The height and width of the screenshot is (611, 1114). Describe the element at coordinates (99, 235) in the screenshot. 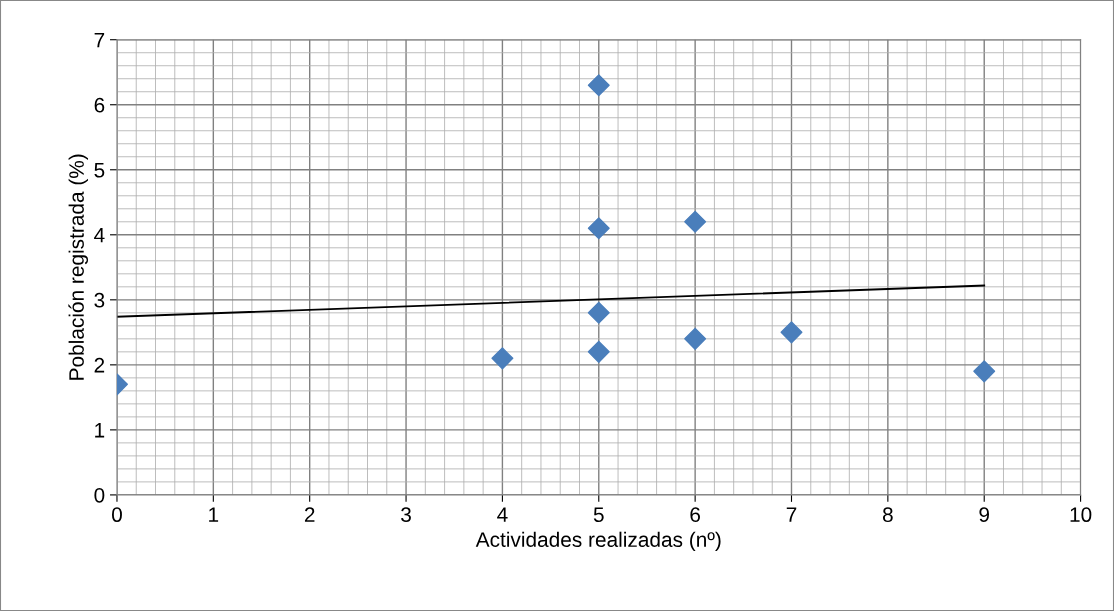

I see `y-tick-label: 4` at that location.